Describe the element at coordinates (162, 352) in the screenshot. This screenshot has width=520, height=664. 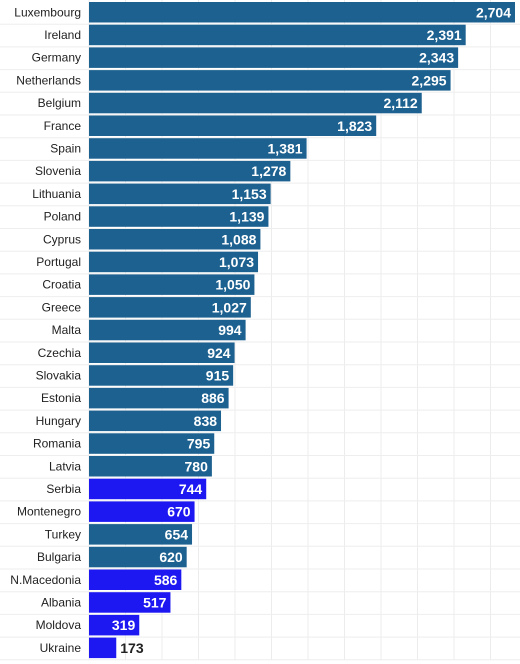
I see `bar-czechia` at that location.